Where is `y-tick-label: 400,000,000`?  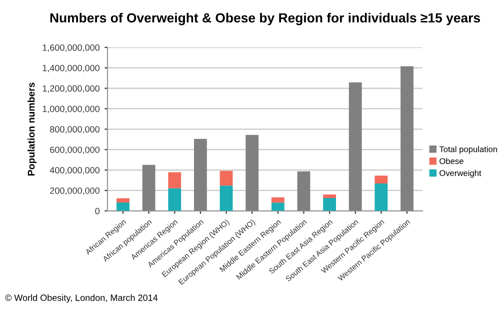 y-tick-label: 400,000,000 is located at coordinates (75, 170).